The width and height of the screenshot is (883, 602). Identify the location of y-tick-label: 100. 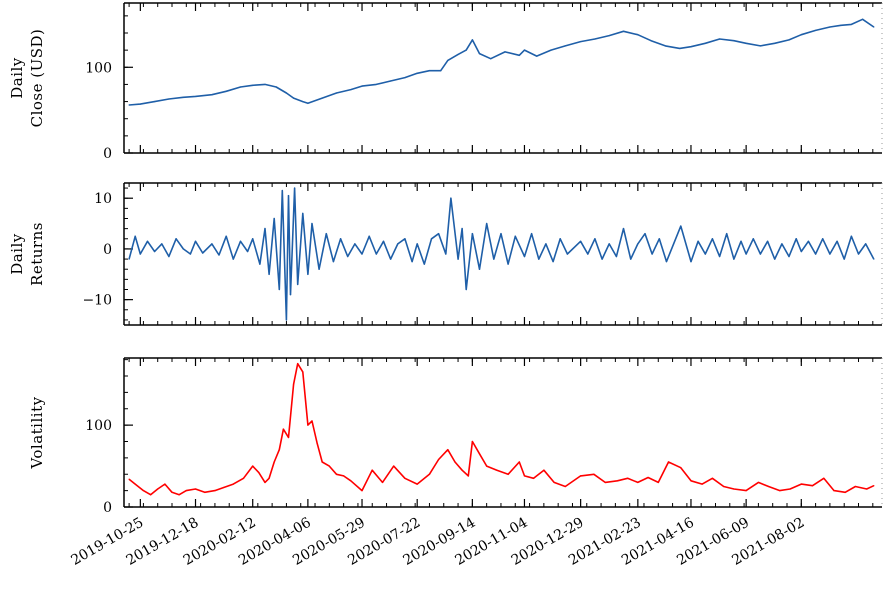
(98, 426).